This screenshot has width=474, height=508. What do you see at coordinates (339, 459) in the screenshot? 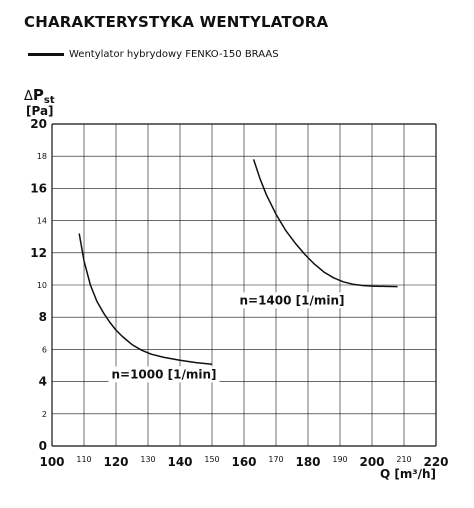
I see `x-tick-label-190: 190` at bounding box center [339, 459].